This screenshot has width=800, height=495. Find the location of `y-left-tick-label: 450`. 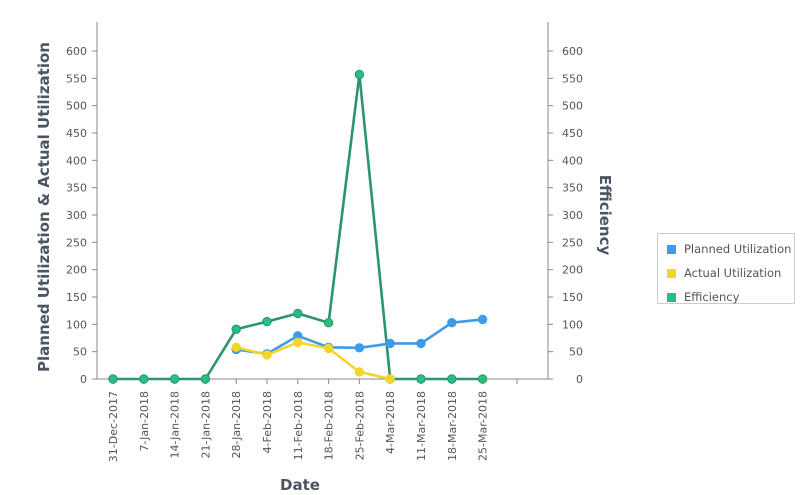

y-left-tick-label: 450 is located at coordinates (76, 133).